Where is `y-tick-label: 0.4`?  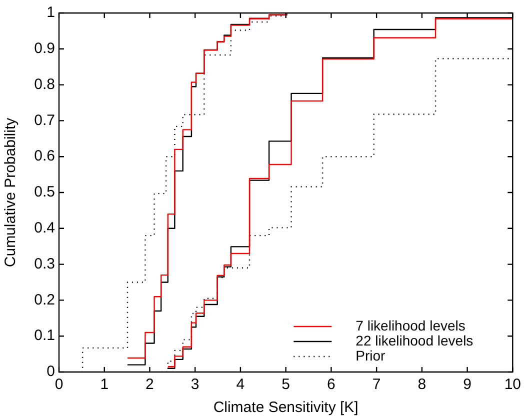
y-tick-label: 0.4 is located at coordinates (44, 228).